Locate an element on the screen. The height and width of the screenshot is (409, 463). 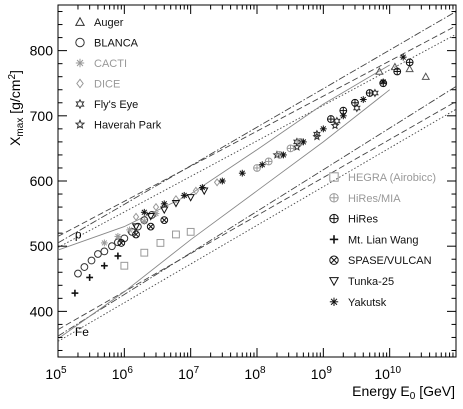
y-tick-label: 400 is located at coordinates (42, 311).